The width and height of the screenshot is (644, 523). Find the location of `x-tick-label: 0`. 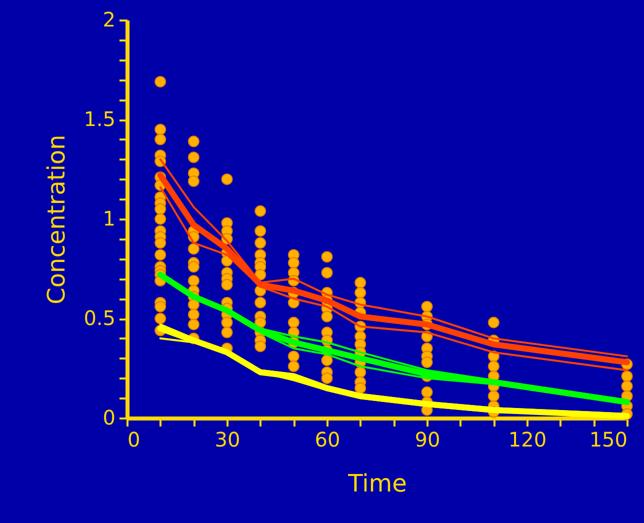

x-tick-label: 0 is located at coordinates (134, 440).